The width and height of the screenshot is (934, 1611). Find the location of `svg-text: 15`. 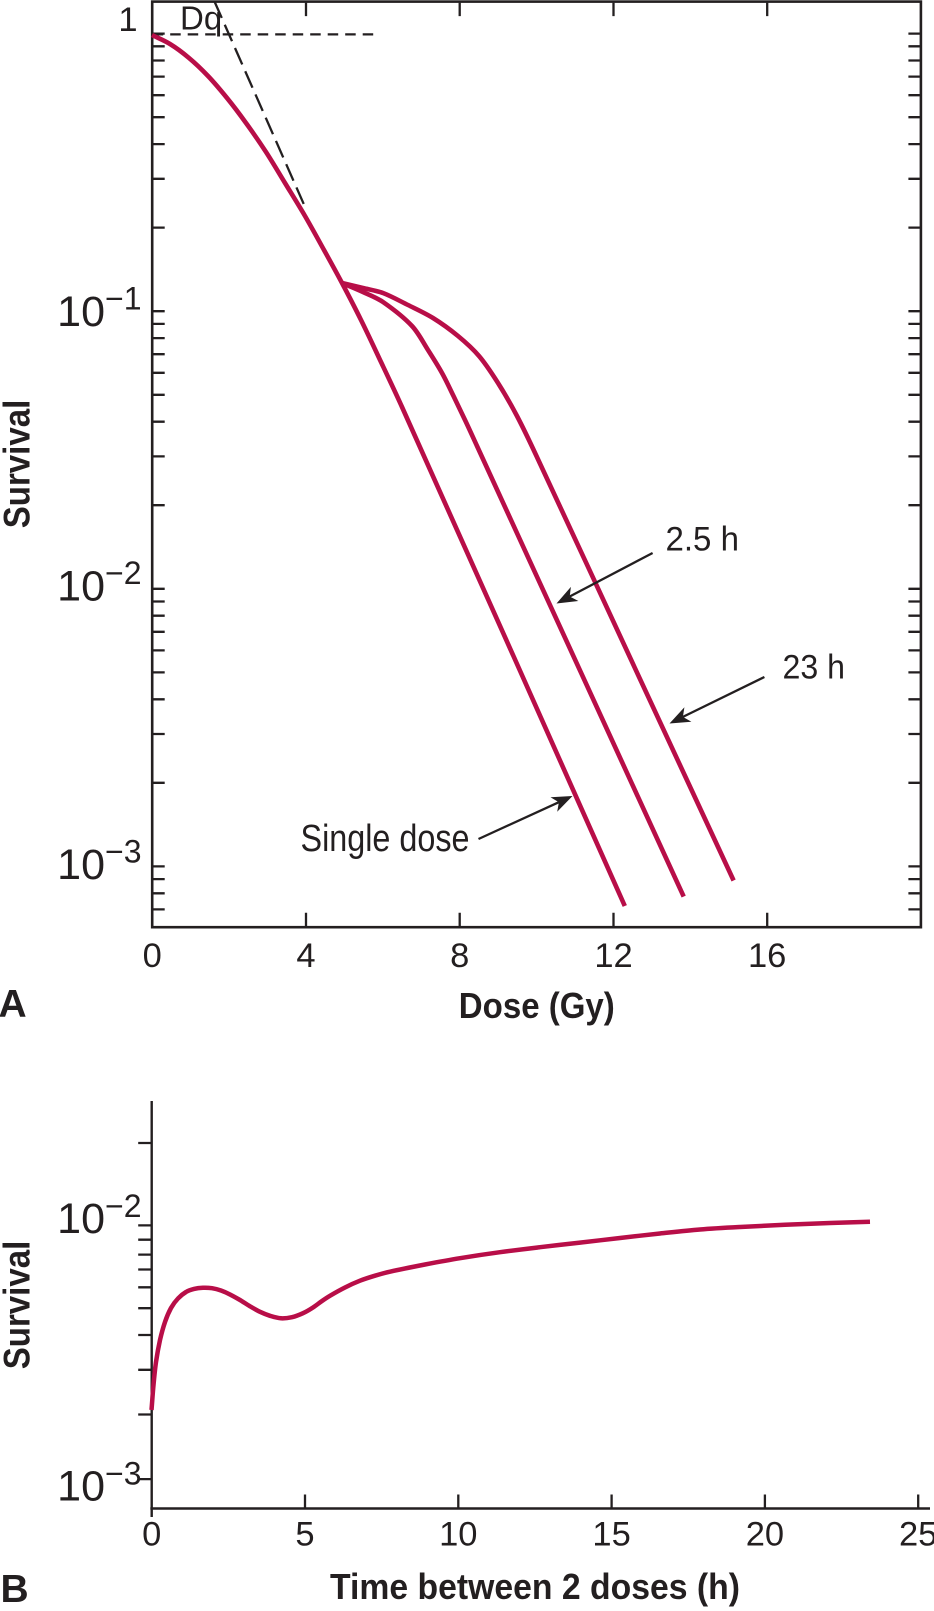

svg-text: 15 is located at coordinates (611, 1535).